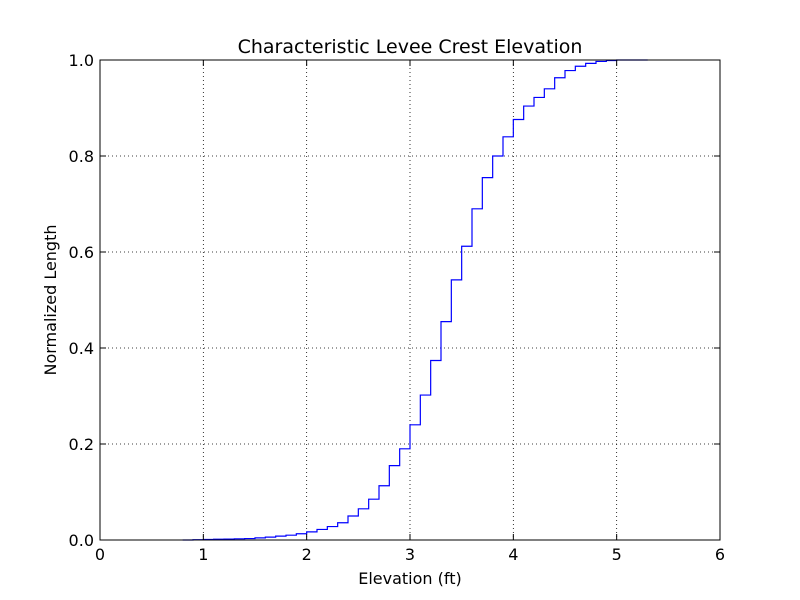 Image resolution: width=800 pixels, height=600 pixels. Describe the element at coordinates (81, 60) in the screenshot. I see `y-tick-label: 1.0` at that location.